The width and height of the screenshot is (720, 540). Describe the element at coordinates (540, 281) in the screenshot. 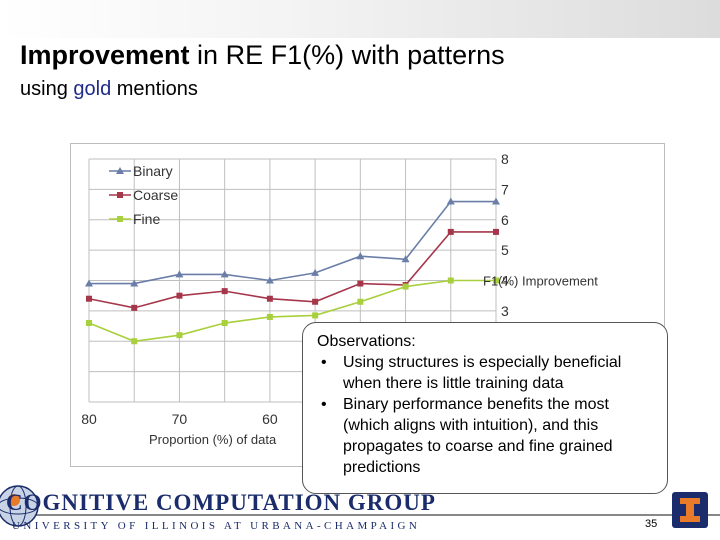

I see `y-axis-label: F1(%) Improvement` at that location.